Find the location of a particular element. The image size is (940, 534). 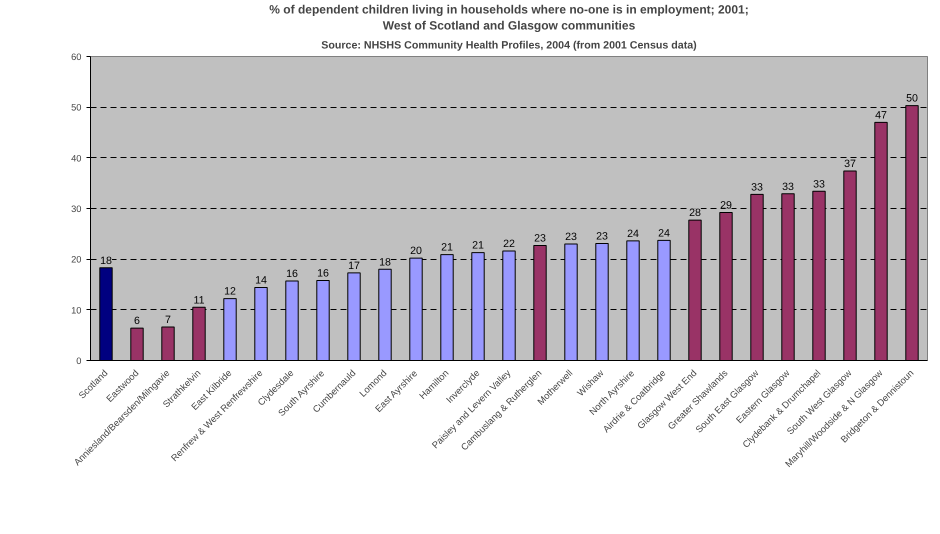

y-tick-label: 0 is located at coordinates (79, 361).